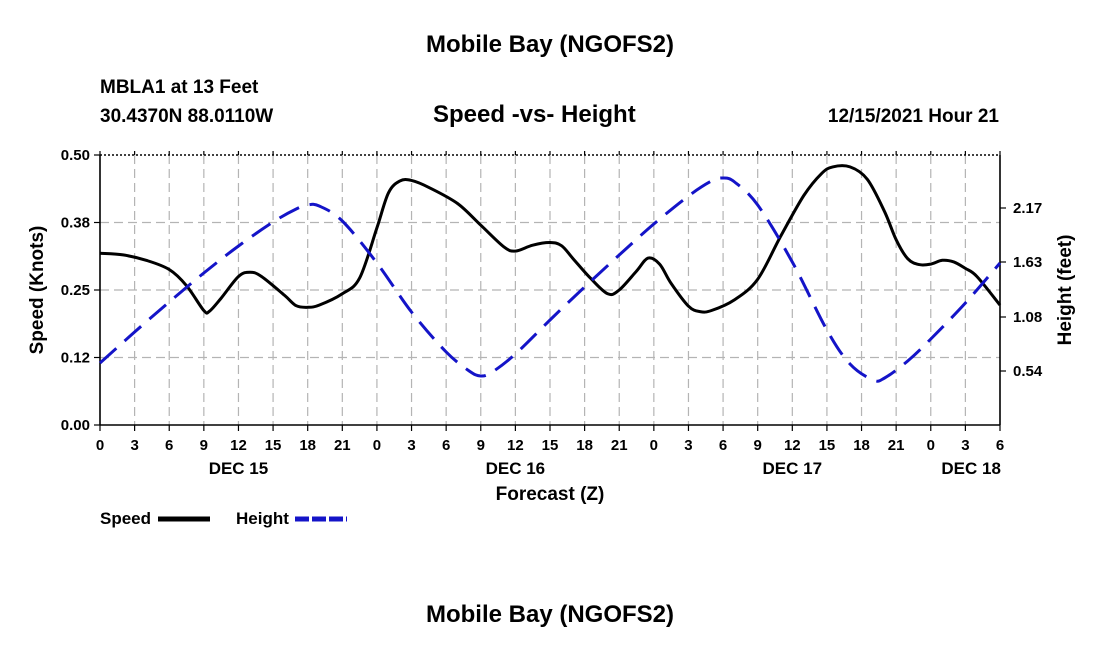 The height and width of the screenshot is (650, 1100). Describe the element at coordinates (793, 468) in the screenshot. I see `day-label: DEC 17` at that location.